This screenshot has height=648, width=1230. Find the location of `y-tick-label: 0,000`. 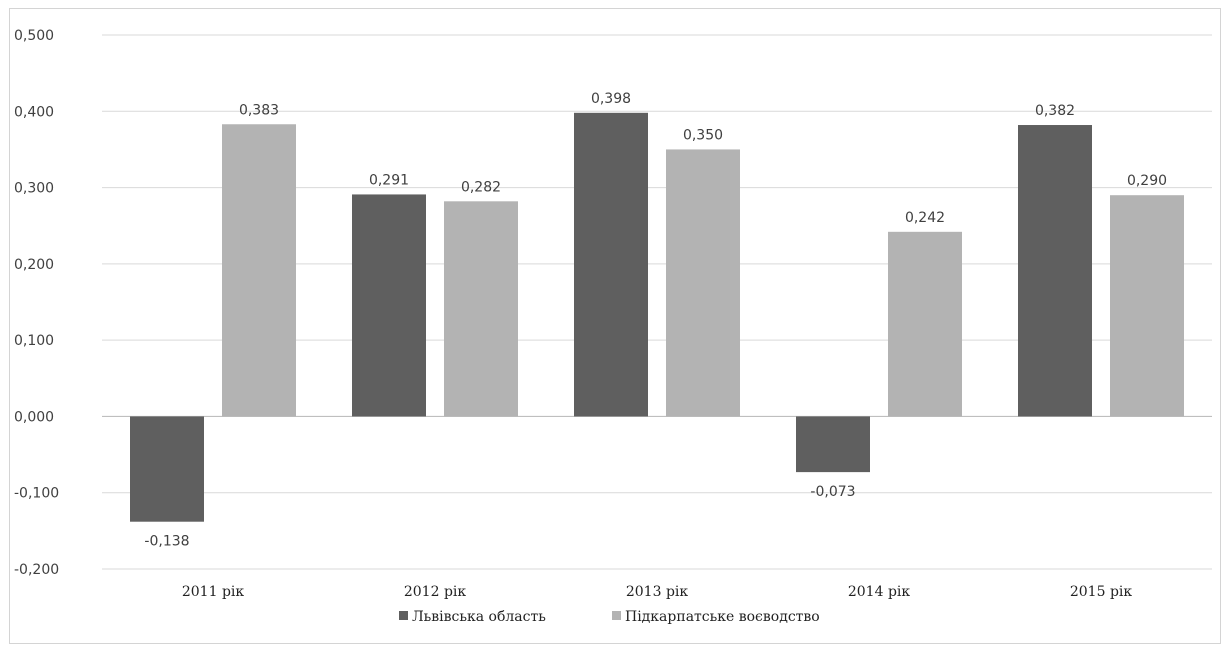

y-tick-label: 0,000 is located at coordinates (34, 417).